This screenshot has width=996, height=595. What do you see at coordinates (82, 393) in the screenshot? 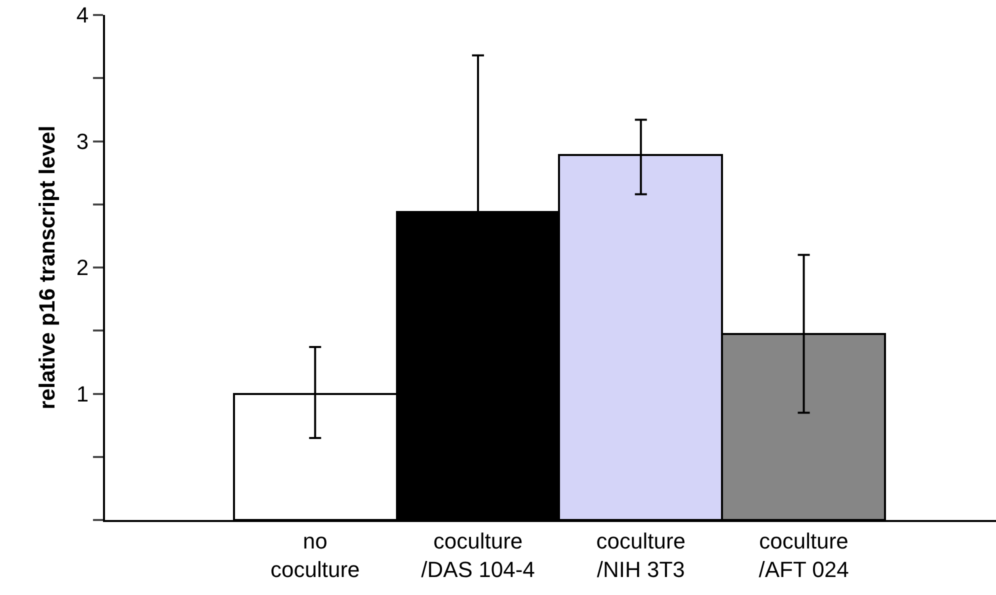
I see `y-tick-label: 1` at bounding box center [82, 393].